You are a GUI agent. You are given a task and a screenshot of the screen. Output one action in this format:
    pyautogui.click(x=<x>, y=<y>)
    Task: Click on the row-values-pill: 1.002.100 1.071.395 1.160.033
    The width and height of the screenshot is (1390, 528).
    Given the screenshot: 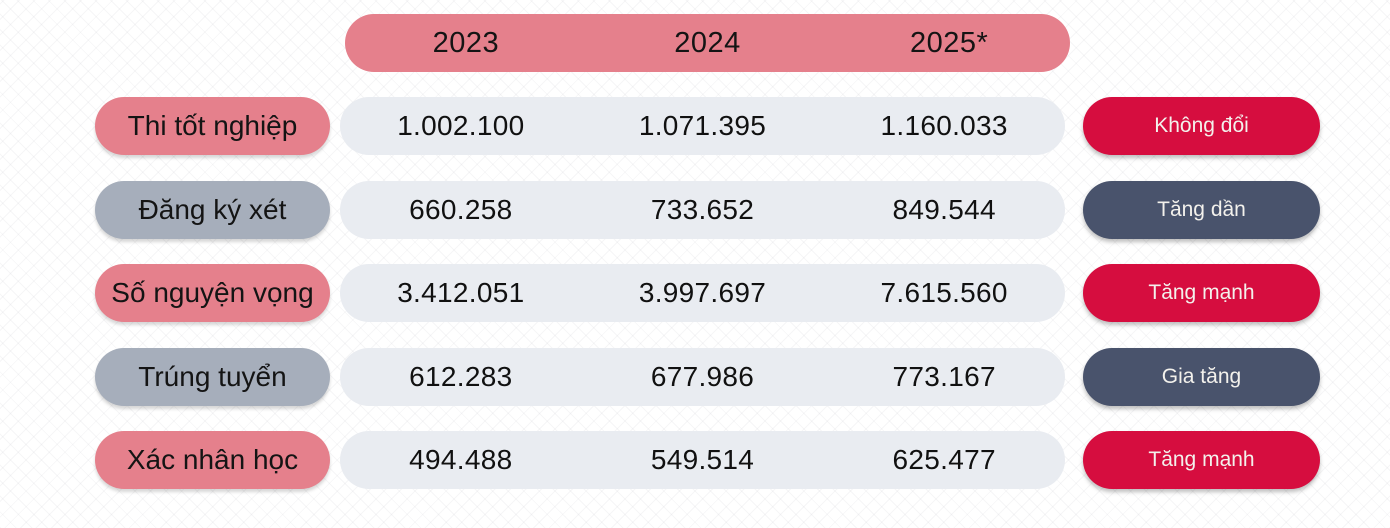 What is the action you would take?
    pyautogui.click(x=702, y=126)
    